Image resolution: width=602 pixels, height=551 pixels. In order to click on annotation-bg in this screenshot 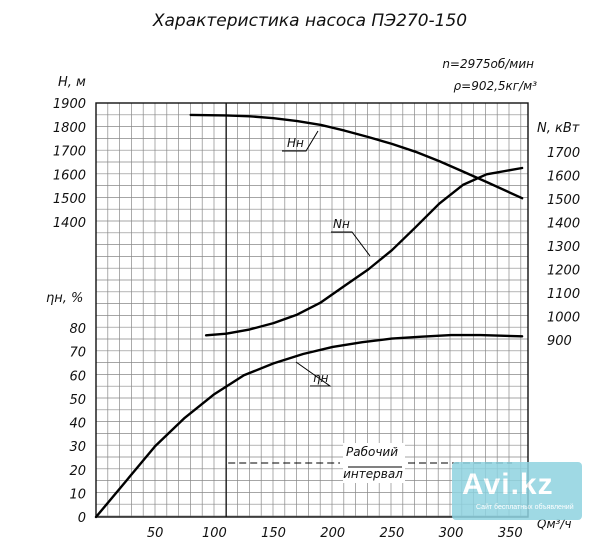, I will do `click(374, 463)`.